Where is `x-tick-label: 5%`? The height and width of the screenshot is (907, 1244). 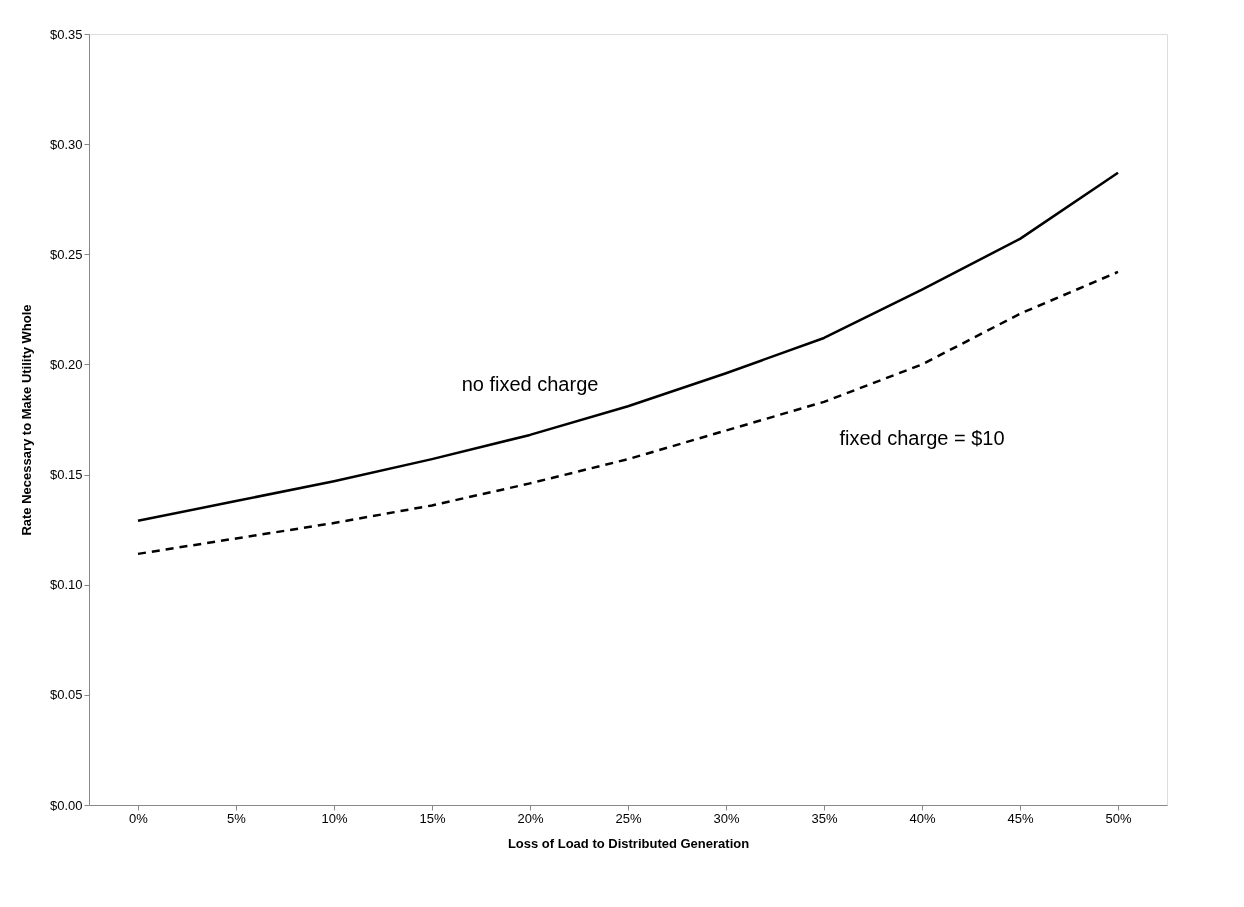 x-tick-label: 5% is located at coordinates (237, 818).